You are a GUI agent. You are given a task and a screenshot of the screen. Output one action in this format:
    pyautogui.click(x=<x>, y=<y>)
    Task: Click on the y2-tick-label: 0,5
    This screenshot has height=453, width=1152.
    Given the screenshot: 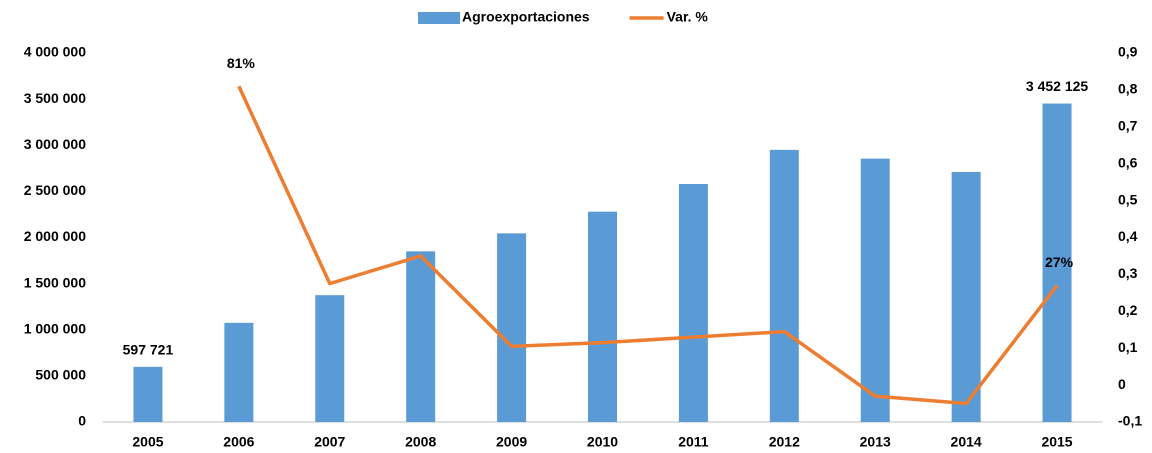 What is the action you would take?
    pyautogui.click(x=1128, y=199)
    